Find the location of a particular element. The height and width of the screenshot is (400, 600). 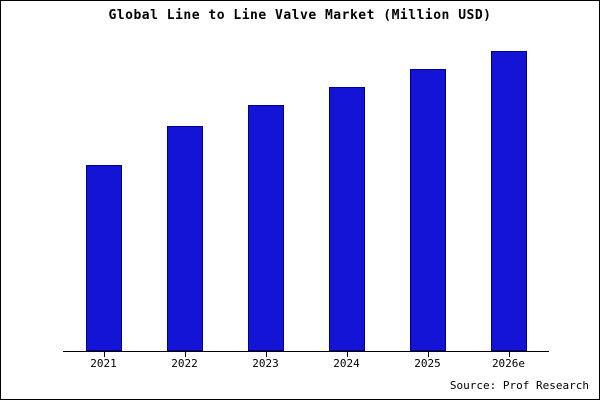

bar-2022 is located at coordinates (184, 238).